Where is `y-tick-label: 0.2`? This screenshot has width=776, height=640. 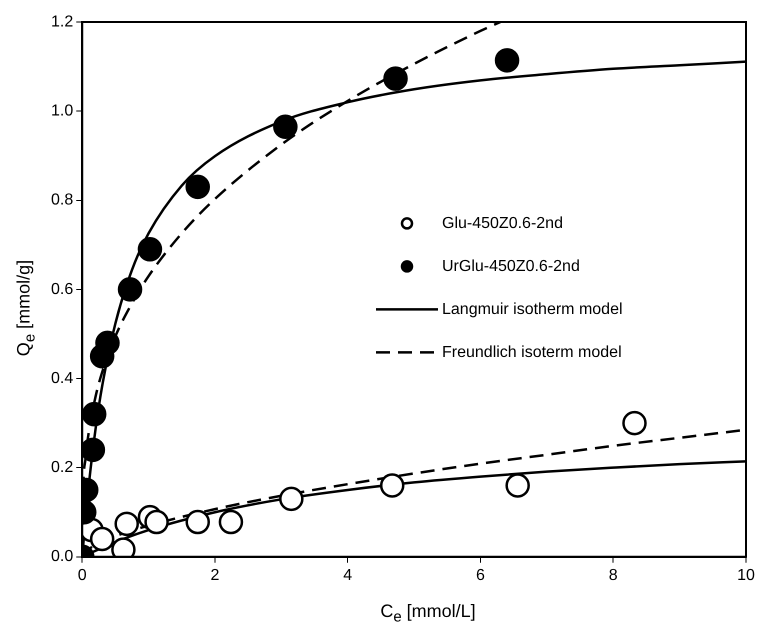
y-tick-label: 0.2 is located at coordinates (62, 467).